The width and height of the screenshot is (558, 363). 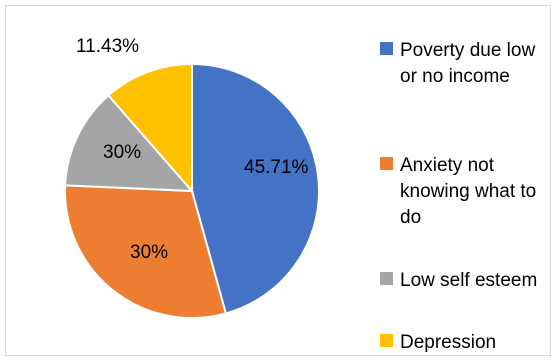 What do you see at coordinates (448, 342) in the screenshot?
I see `legend-label-4: Depression` at bounding box center [448, 342].